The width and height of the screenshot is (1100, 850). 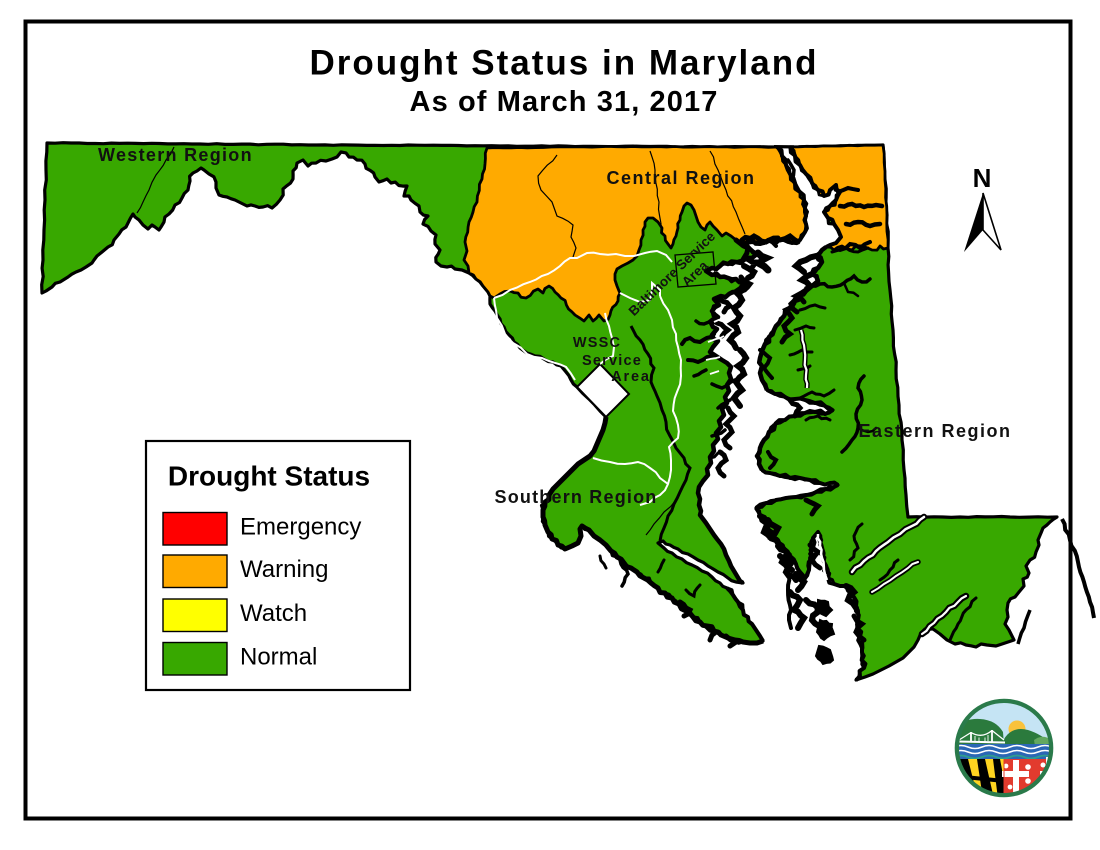 What do you see at coordinates (680, 178) in the screenshot?
I see `svg-text: Central Region` at bounding box center [680, 178].